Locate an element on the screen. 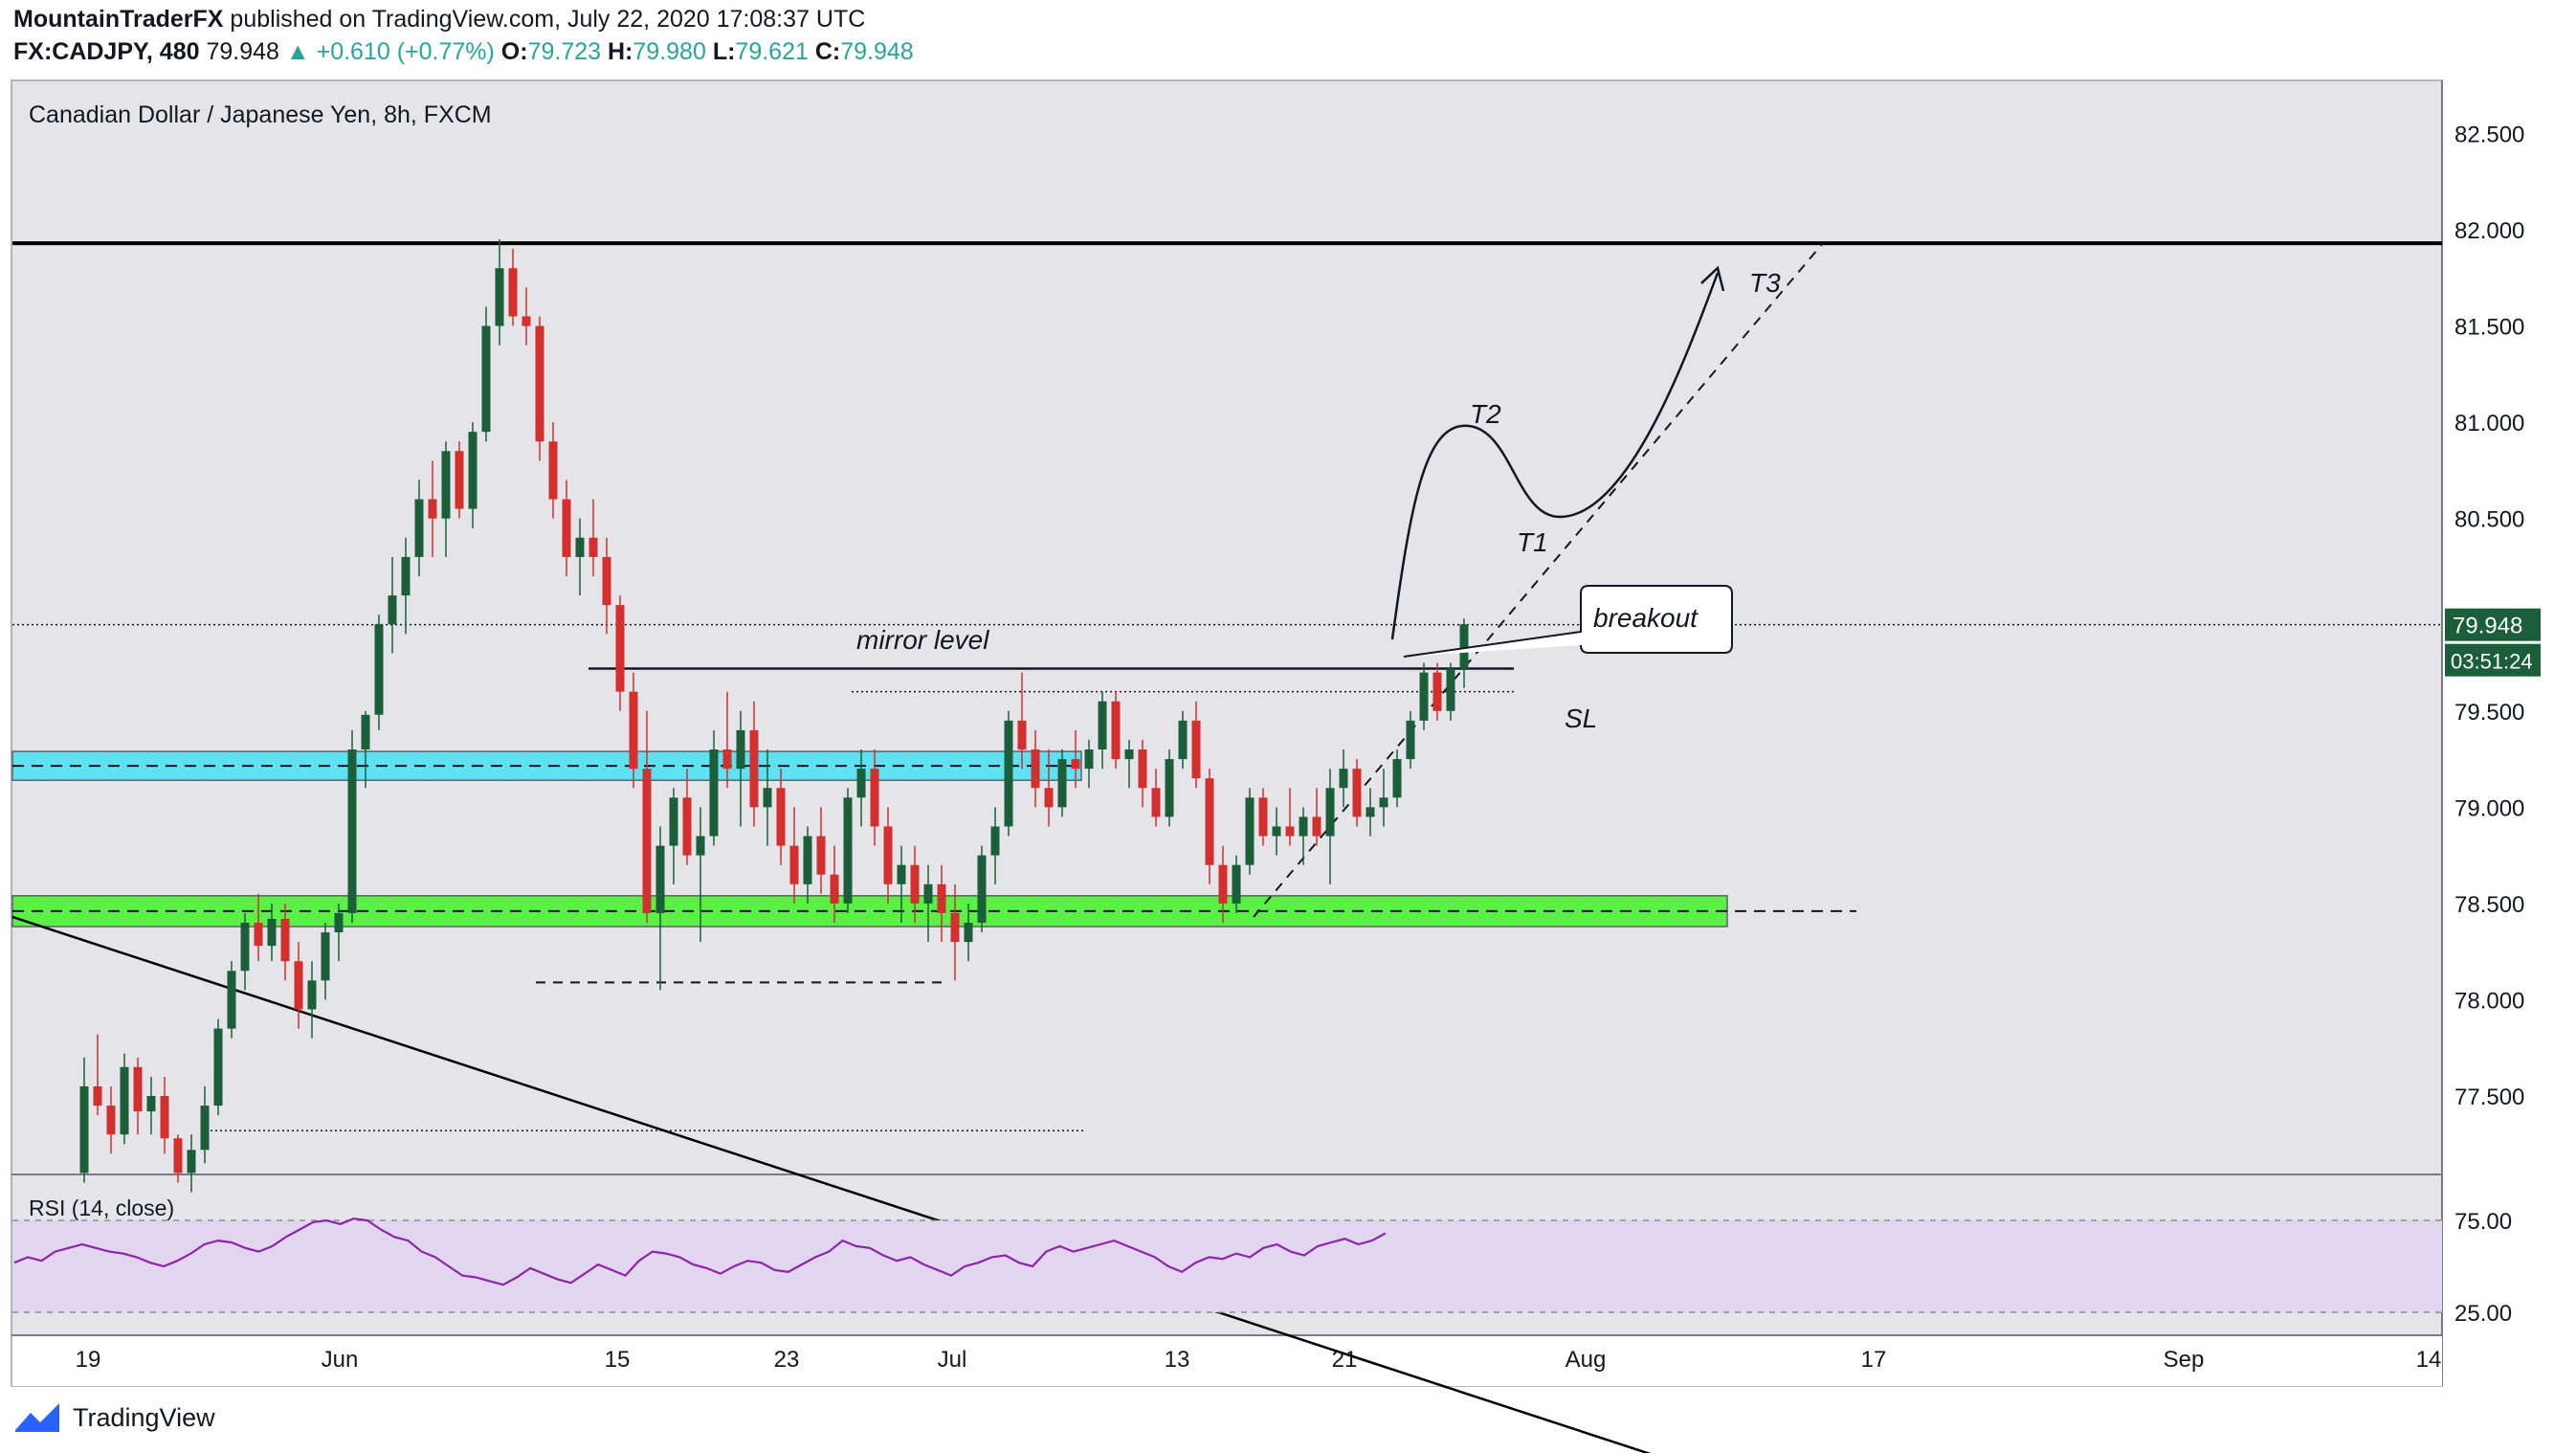 This screenshot has height=1453, width=2576. rsi-tick-label: 75.00 is located at coordinates (2483, 1222).